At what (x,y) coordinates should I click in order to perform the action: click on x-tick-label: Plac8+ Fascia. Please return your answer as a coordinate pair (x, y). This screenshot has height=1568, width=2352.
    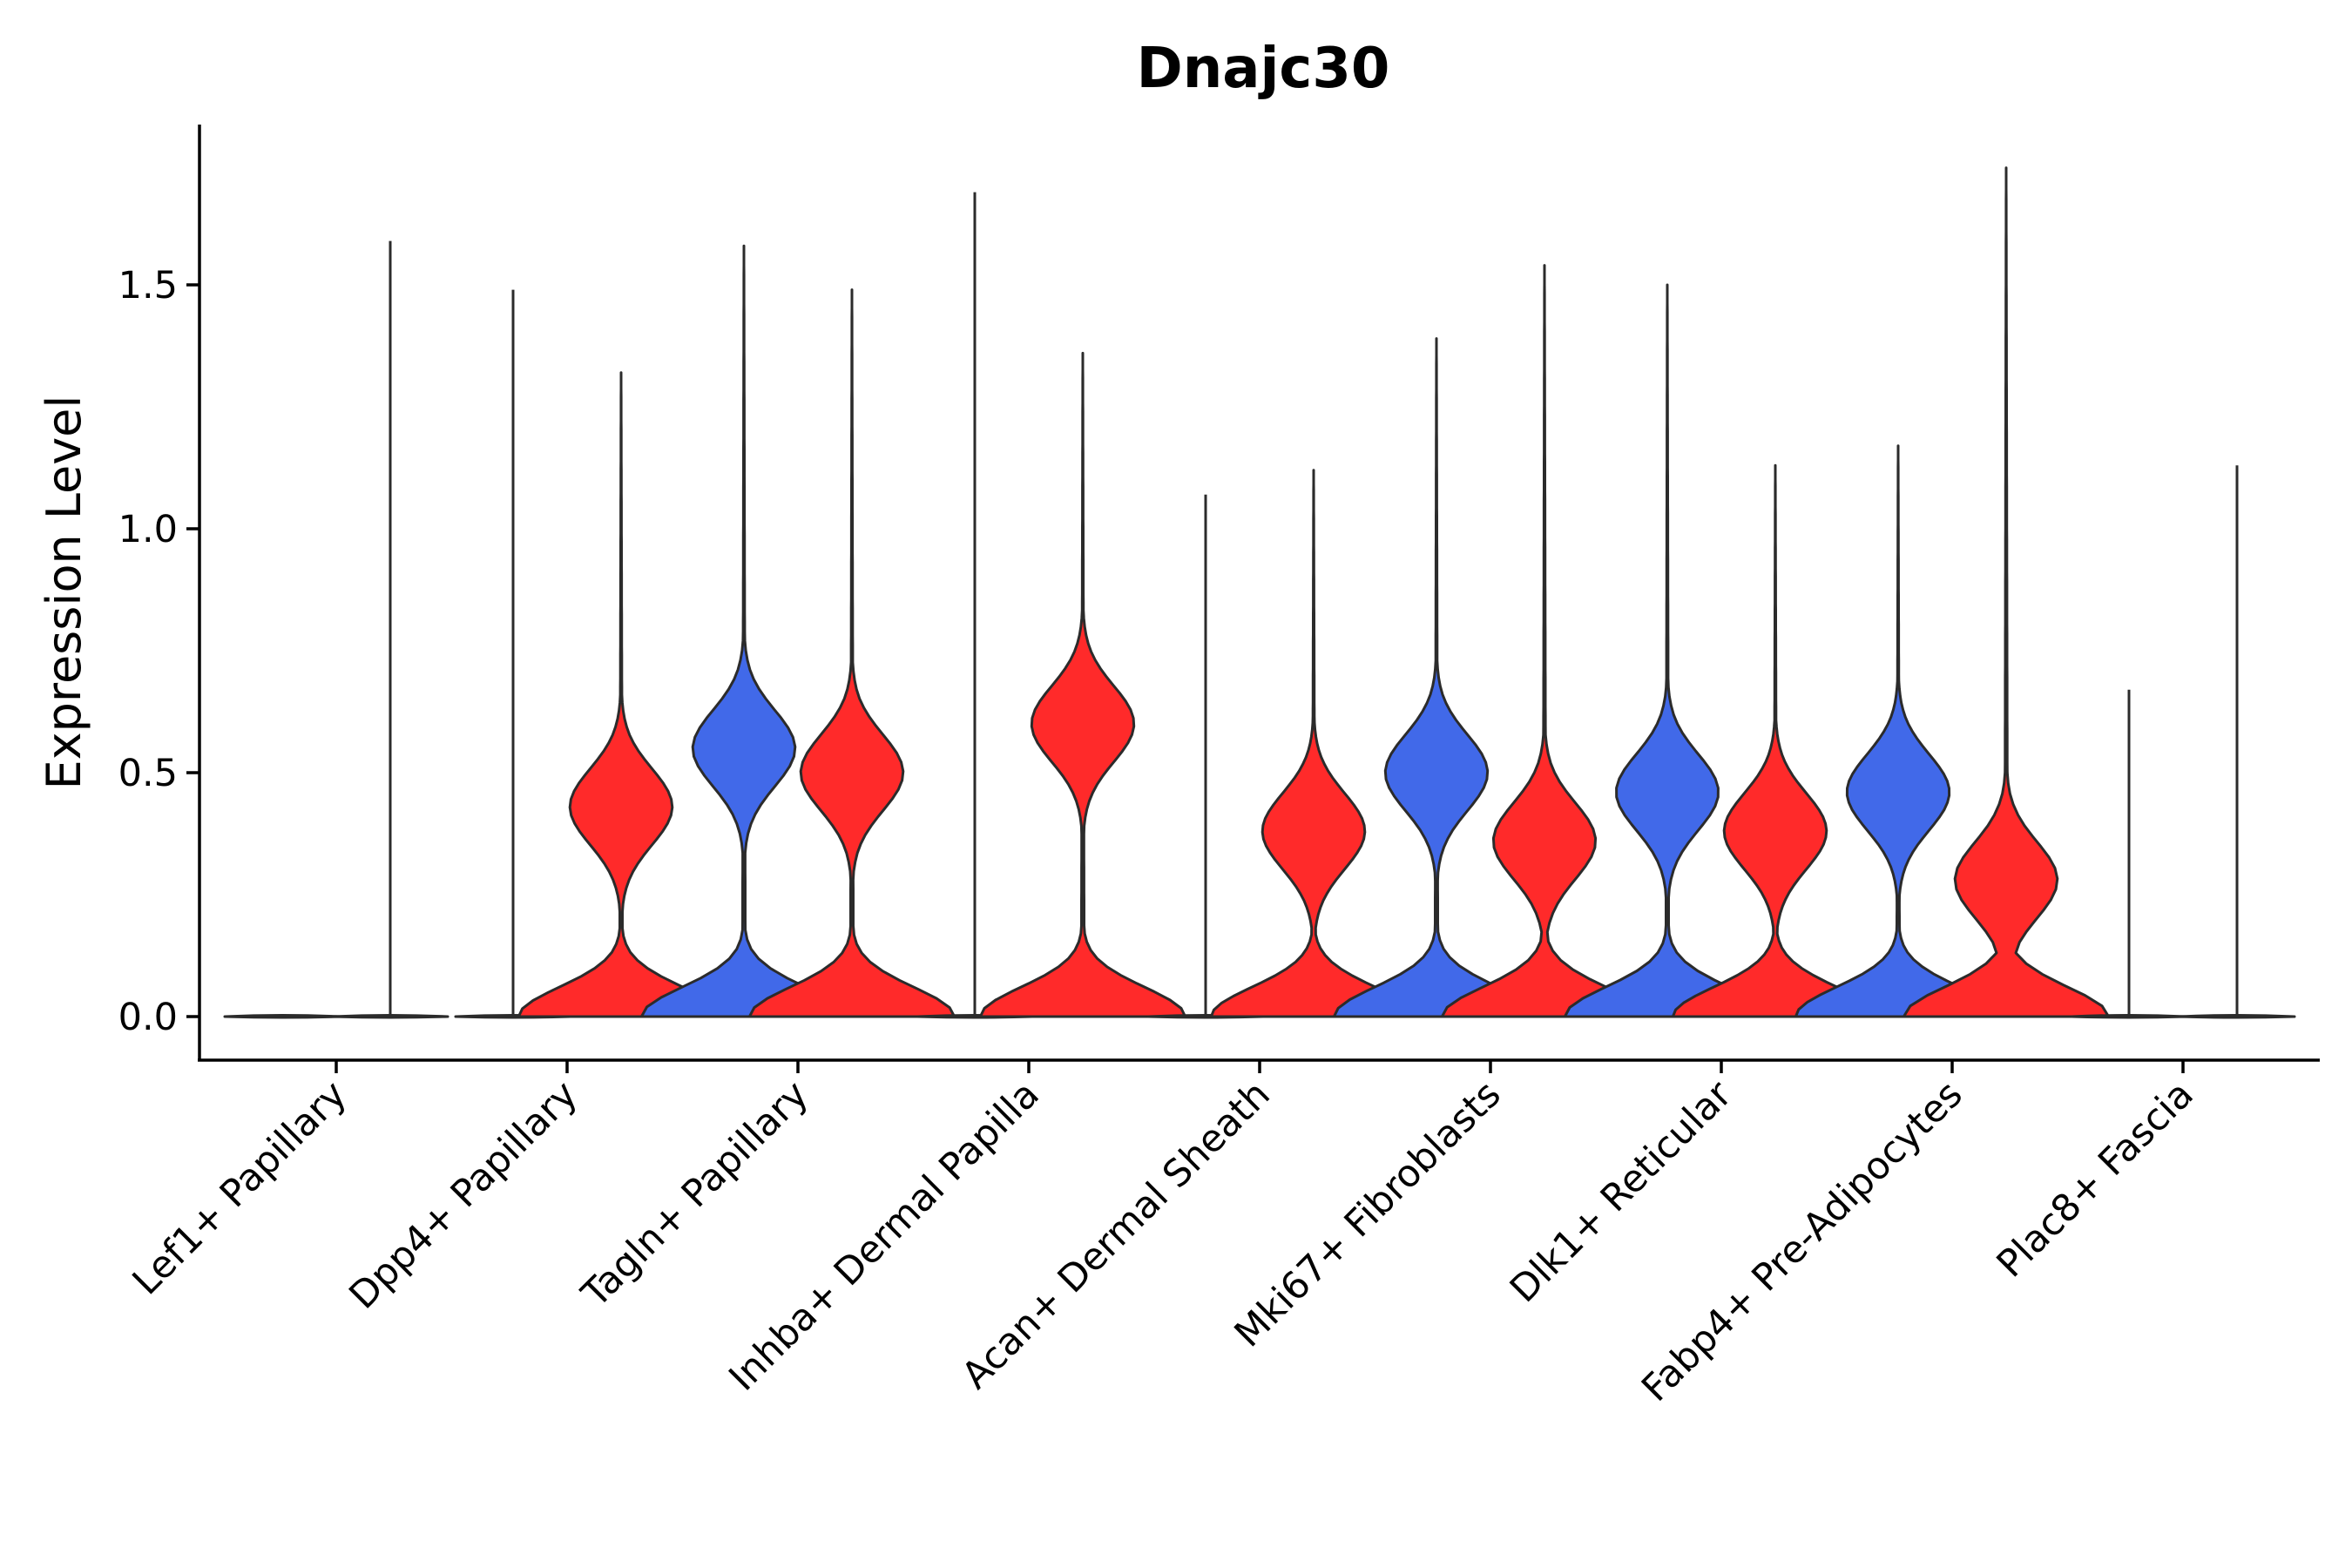
    Looking at the image, I should click on (2095, 1179).